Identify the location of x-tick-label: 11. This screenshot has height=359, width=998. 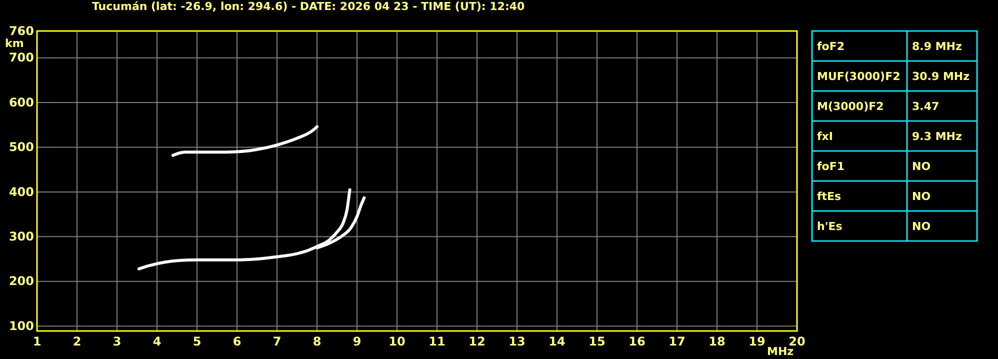
(437, 341).